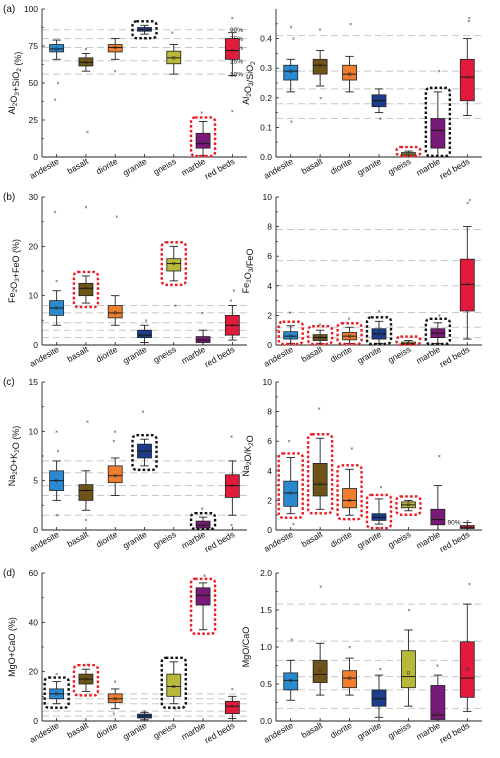 The width and height of the screenshot is (500, 758). What do you see at coordinates (291, 327) in the screenshot?
I see `box-andesite: ×` at bounding box center [291, 327].